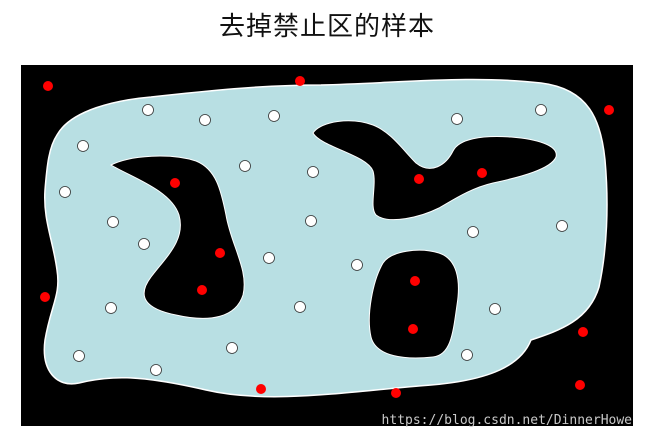 The width and height of the screenshot is (654, 436). I want to click on diagram-title: 去掉禁止区的样本, so click(326, 27).